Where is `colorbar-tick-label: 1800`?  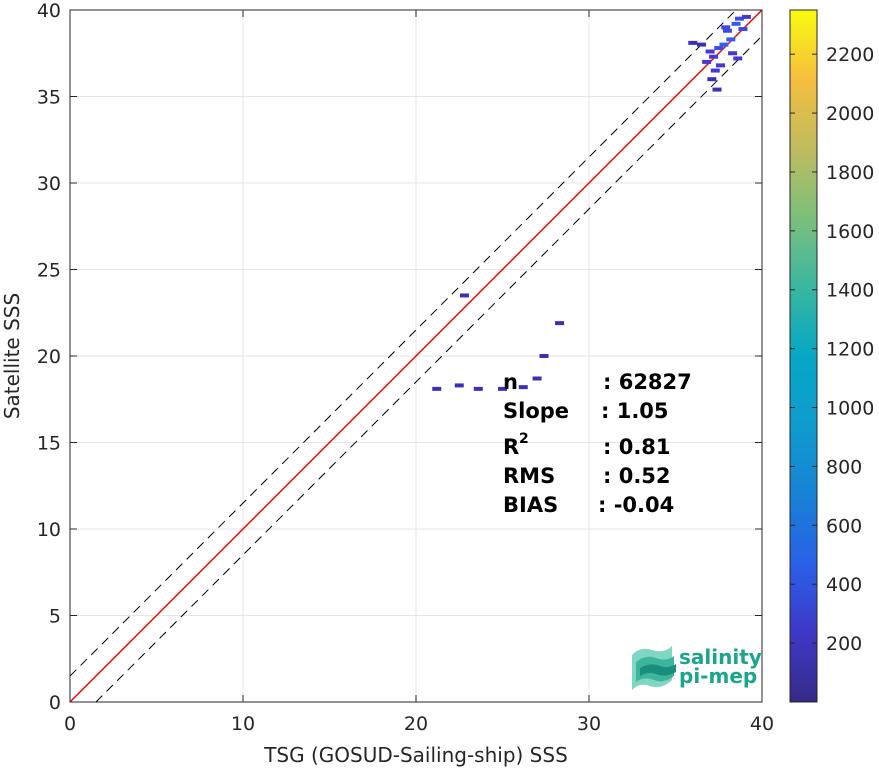 colorbar-tick-label: 1800 is located at coordinates (850, 173).